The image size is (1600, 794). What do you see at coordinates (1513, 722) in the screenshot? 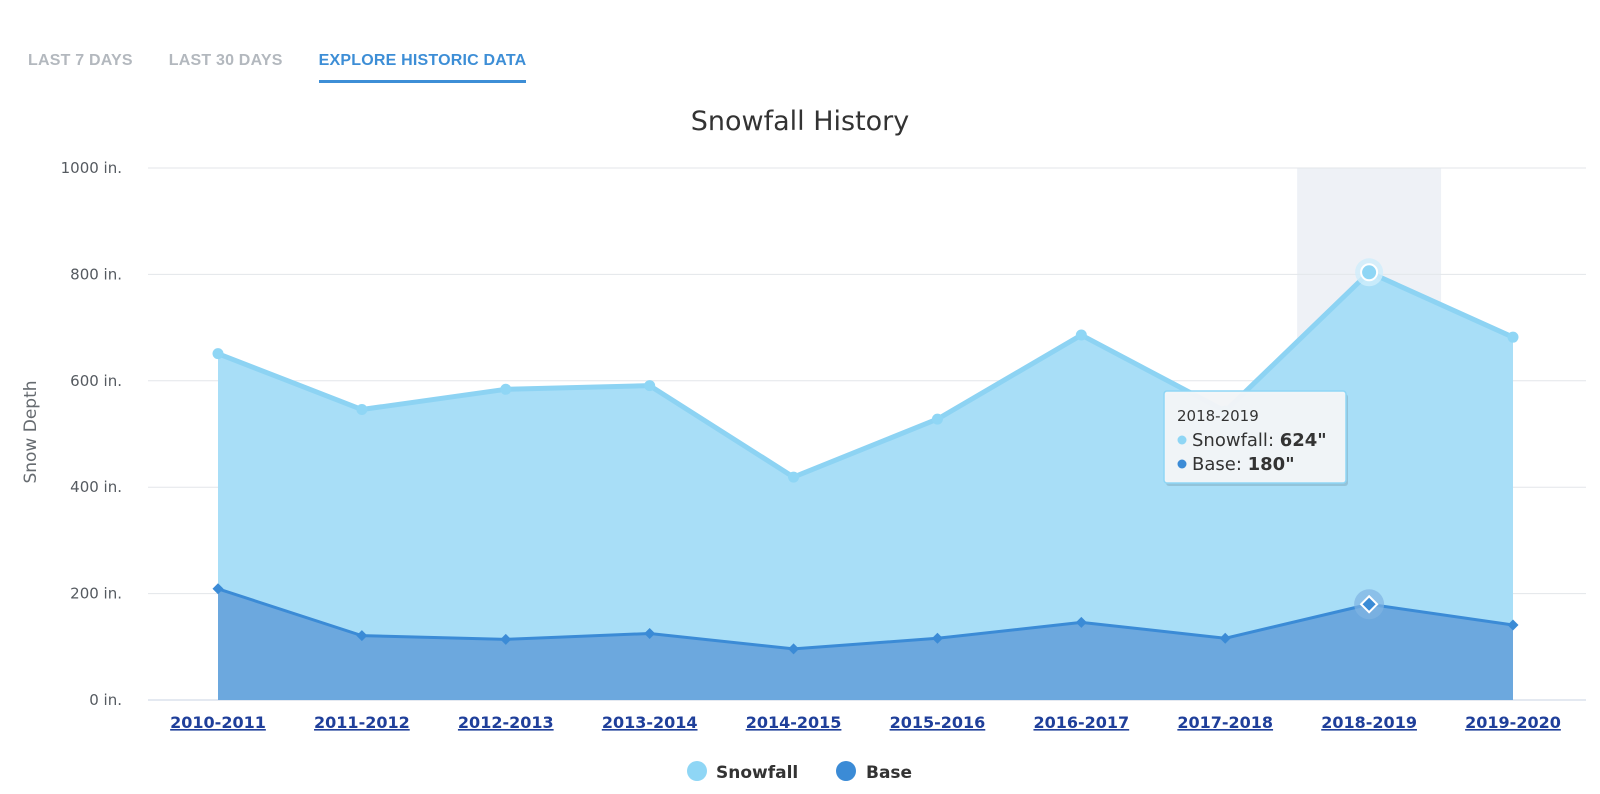
I see `x-tick-label-2019-2020: 2019-2020` at bounding box center [1513, 722].